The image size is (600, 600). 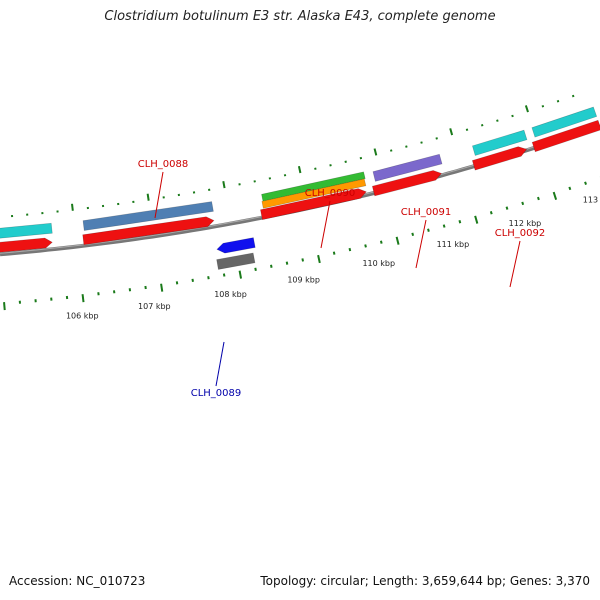 I want to click on gene-label: CLH_0092, so click(x=520, y=233).